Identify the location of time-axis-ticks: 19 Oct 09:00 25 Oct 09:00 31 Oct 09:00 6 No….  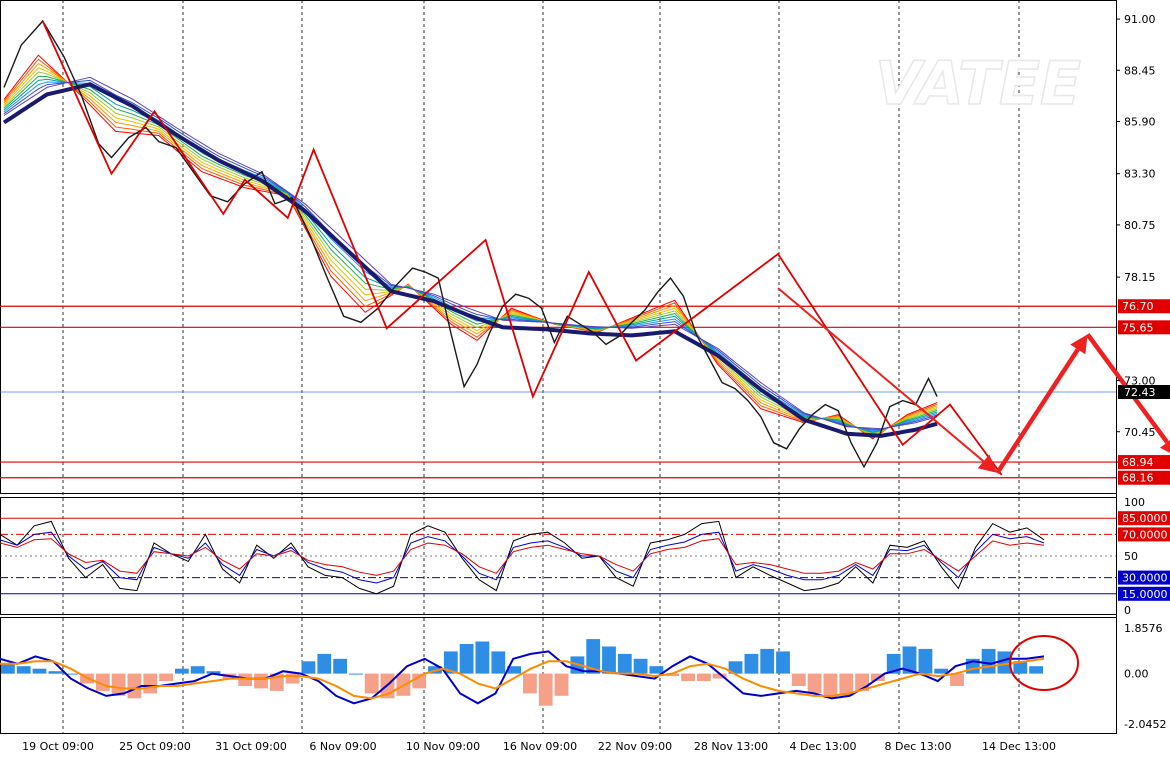
(539, 746).